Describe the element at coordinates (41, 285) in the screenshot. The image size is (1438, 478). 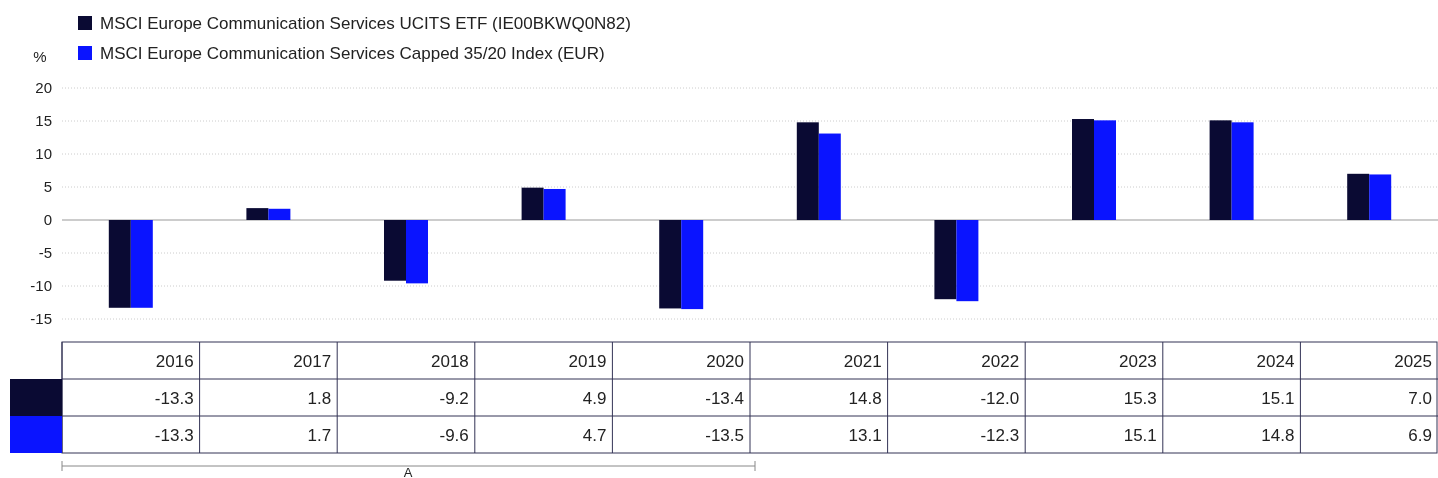
I see `y-tick-label: -10` at that location.